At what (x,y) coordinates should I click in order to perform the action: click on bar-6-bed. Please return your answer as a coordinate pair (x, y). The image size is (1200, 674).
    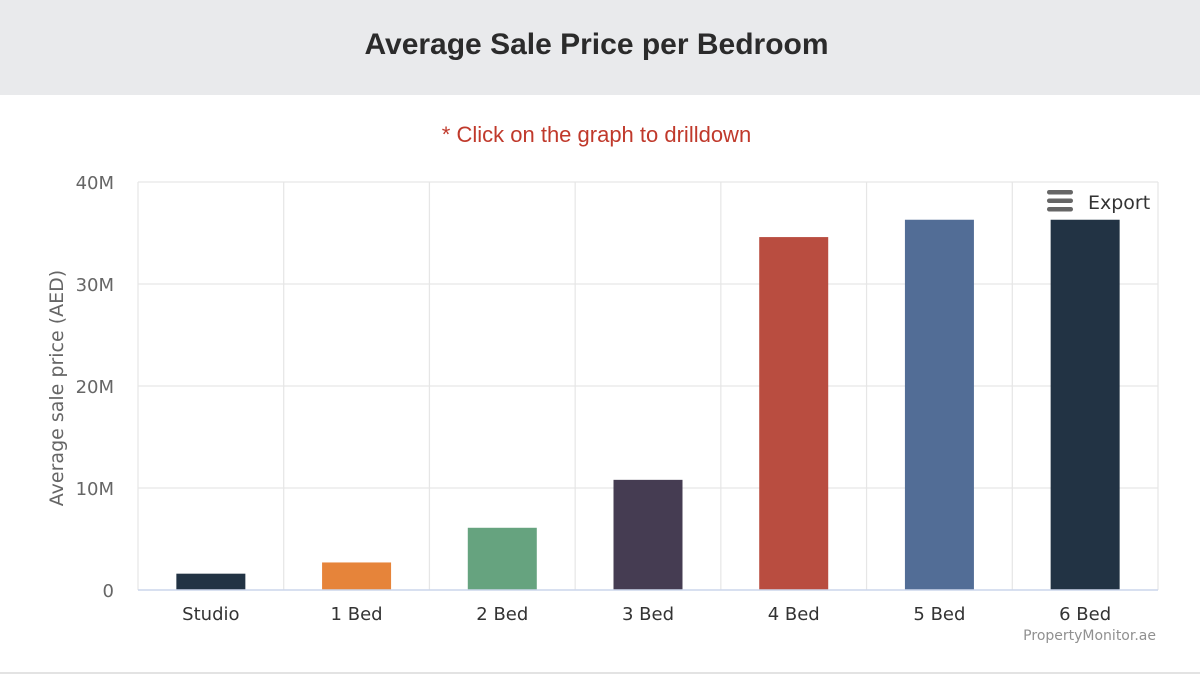
    Looking at the image, I should click on (1085, 404).